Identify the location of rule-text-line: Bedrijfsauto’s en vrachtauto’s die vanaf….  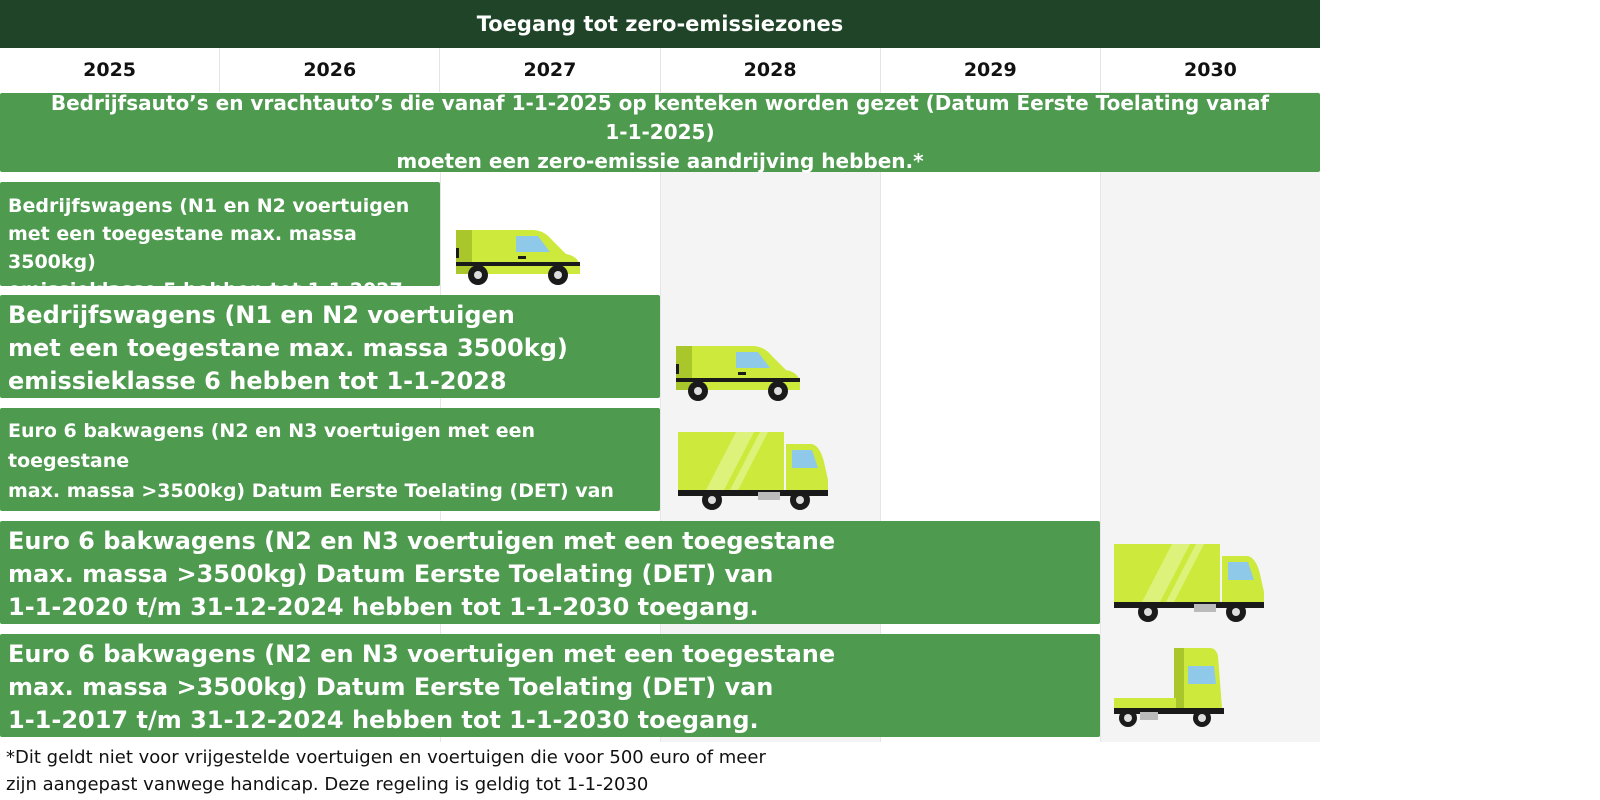
(660, 117).